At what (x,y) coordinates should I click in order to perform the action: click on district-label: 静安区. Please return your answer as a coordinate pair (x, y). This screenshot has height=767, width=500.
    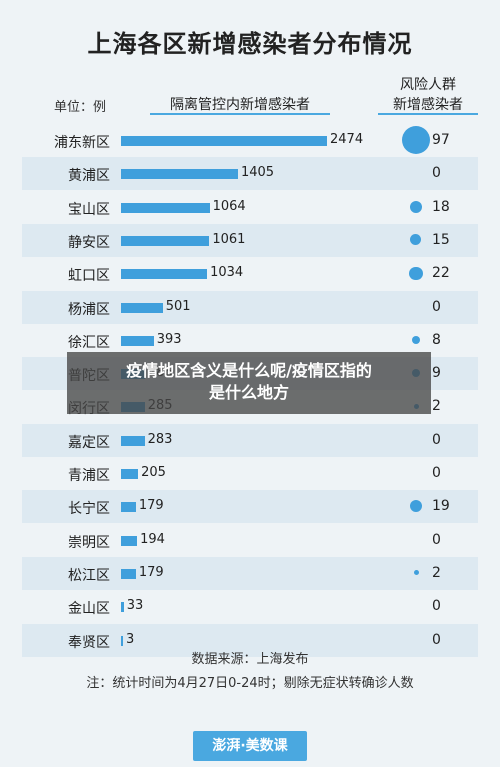
    Looking at the image, I should click on (89, 242).